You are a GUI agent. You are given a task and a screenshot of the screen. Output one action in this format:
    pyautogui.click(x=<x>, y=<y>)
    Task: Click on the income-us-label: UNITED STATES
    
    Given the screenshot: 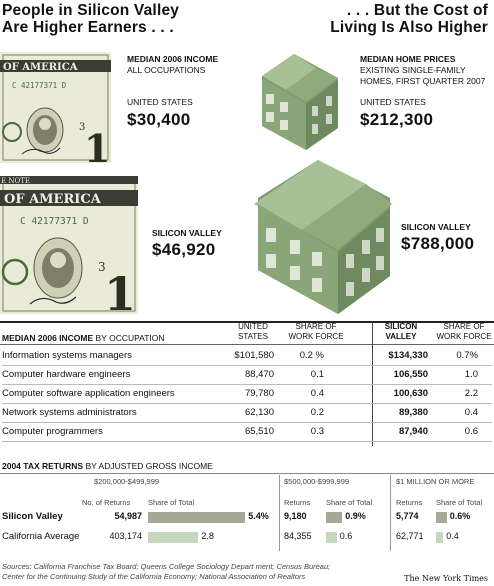 What is the action you would take?
    pyautogui.click(x=160, y=102)
    